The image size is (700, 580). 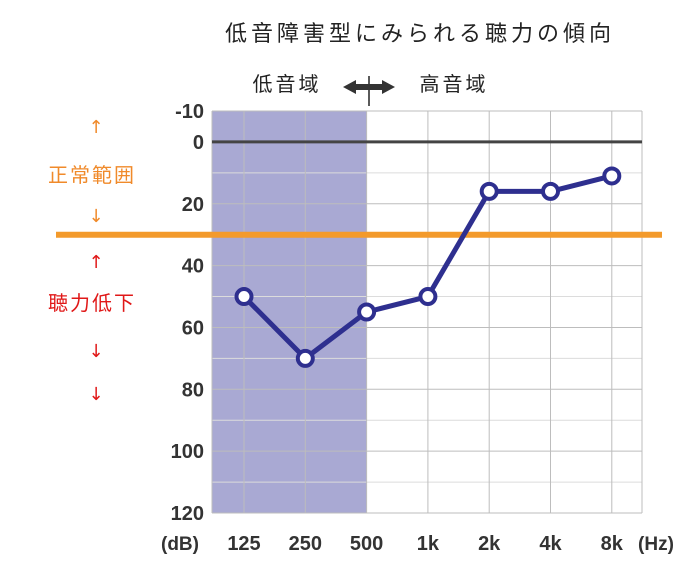 What do you see at coordinates (550, 544) in the screenshot?
I see `x-tick-label: 4k` at bounding box center [550, 544].